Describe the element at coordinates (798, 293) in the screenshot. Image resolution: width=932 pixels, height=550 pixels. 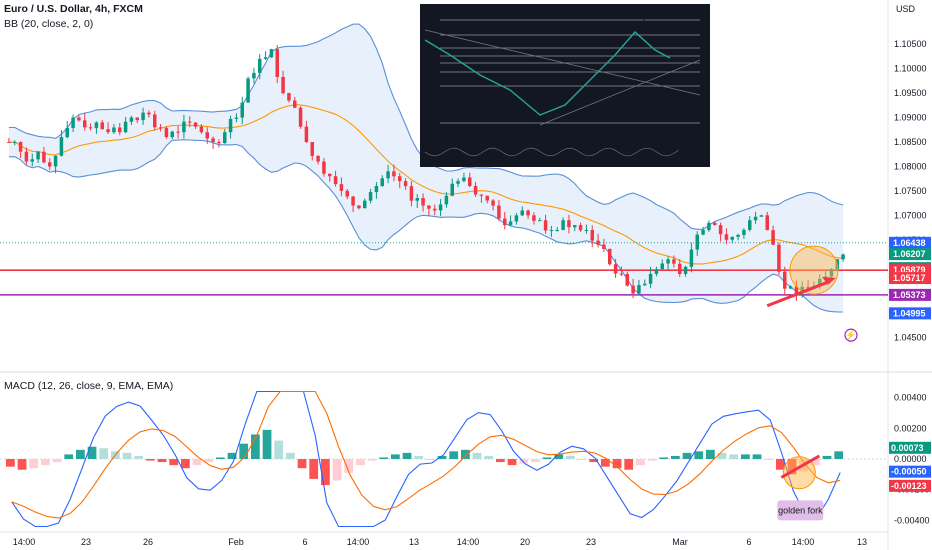
I see `trend-arrow` at that location.